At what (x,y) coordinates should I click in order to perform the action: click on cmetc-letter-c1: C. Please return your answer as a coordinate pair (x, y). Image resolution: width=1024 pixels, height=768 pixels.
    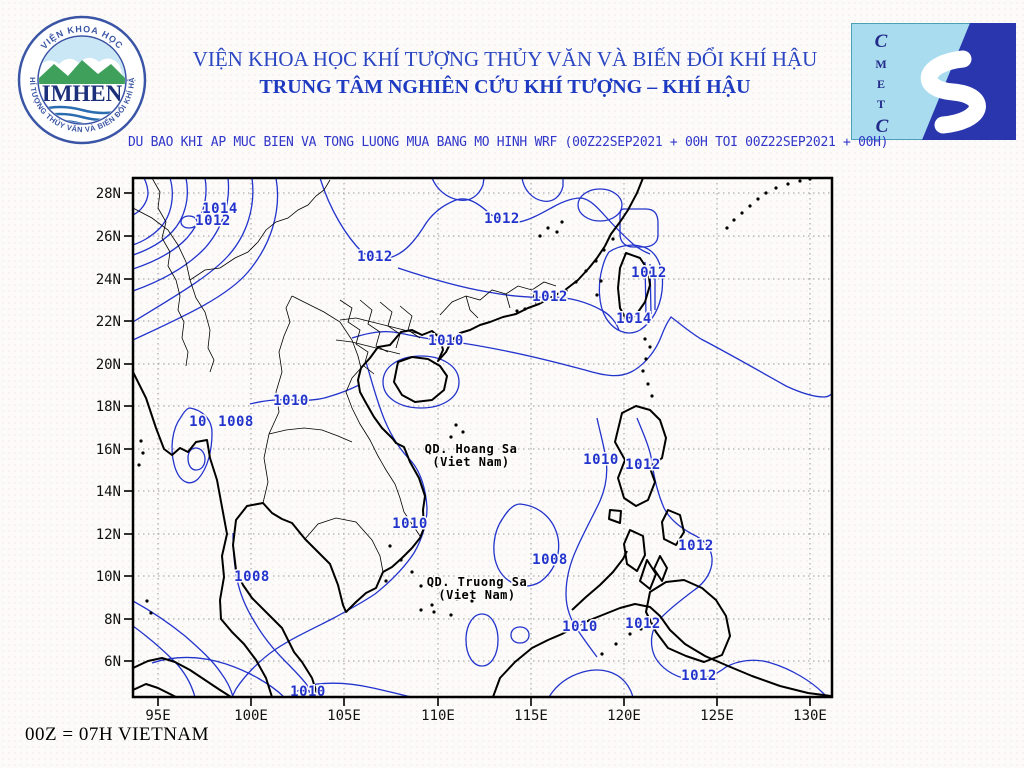
    Looking at the image, I should click on (881, 41).